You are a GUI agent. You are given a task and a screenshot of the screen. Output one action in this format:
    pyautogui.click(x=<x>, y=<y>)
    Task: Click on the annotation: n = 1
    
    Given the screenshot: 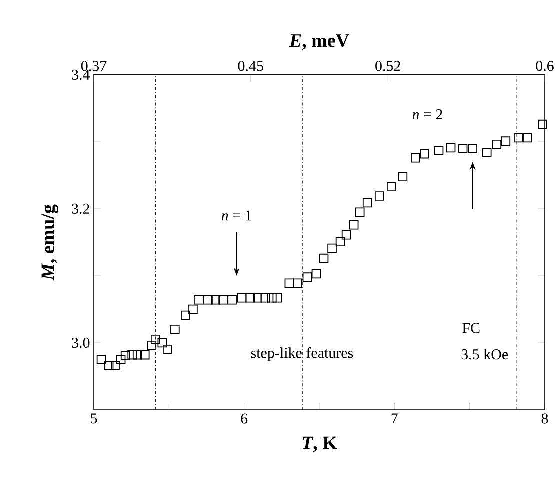 What is the action you would take?
    pyautogui.click(x=237, y=215)
    